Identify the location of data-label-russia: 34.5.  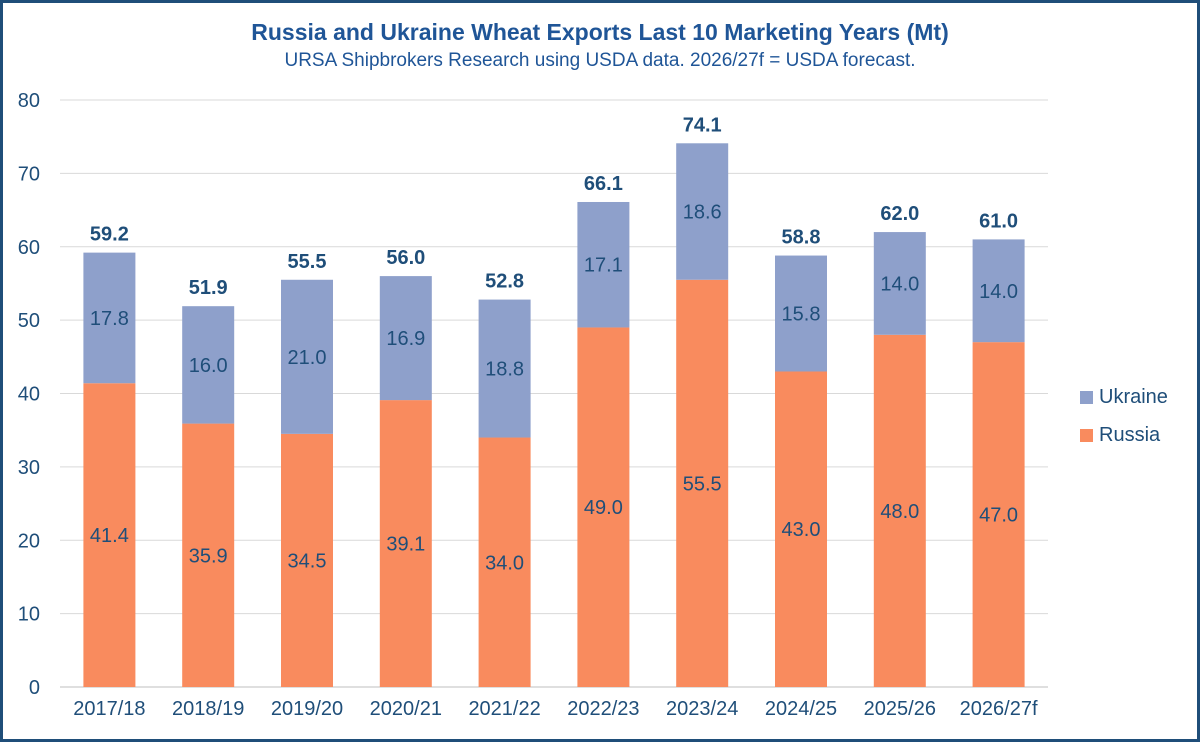
(307, 561).